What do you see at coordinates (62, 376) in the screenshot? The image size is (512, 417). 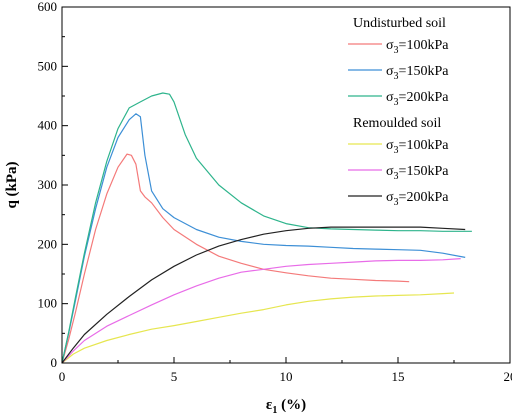 I see `x-tick-label: 0` at bounding box center [62, 376].